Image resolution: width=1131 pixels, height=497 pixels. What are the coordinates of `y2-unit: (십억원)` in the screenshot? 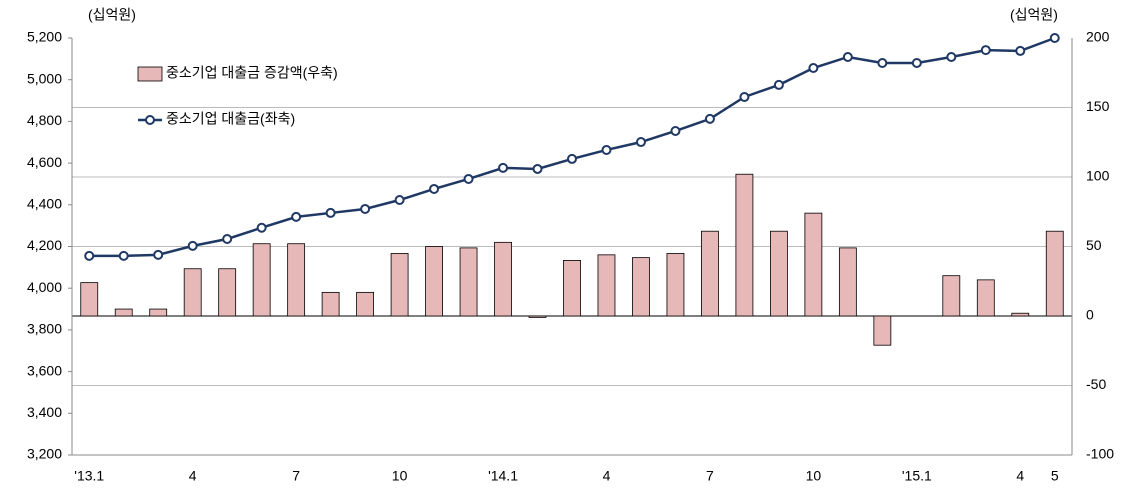 It's located at (1034, 15).